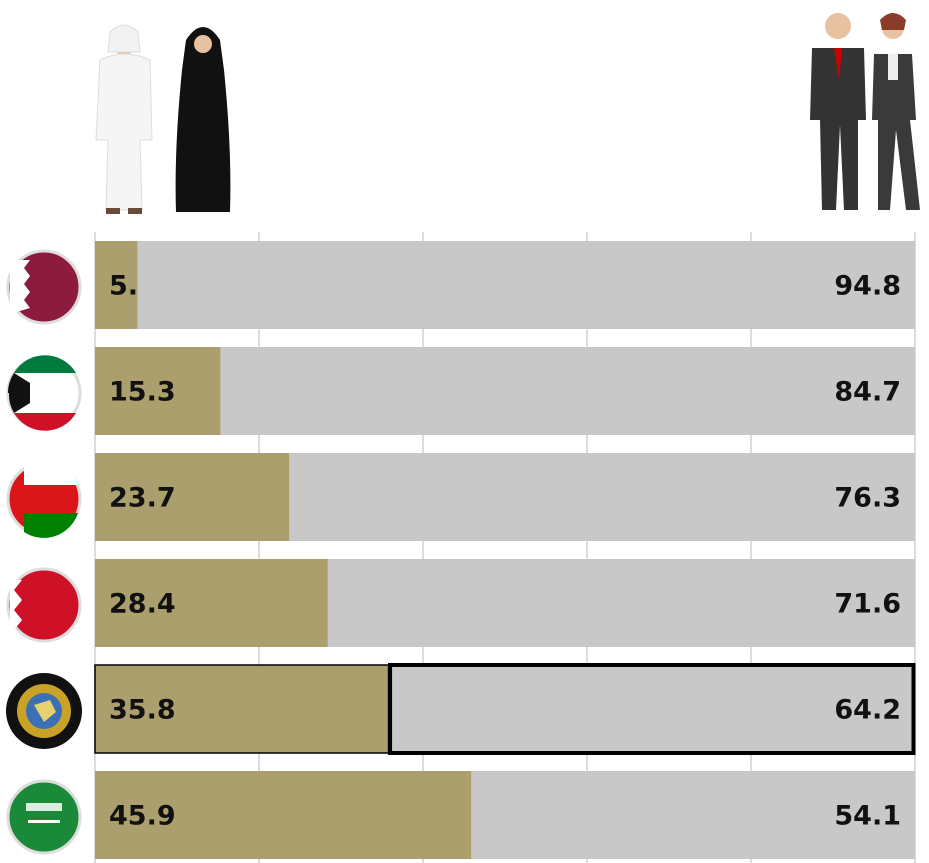 The height and width of the screenshot is (863, 929). Describe the element at coordinates (142, 710) in the screenshot. I see `value-label: 35.8` at that location.